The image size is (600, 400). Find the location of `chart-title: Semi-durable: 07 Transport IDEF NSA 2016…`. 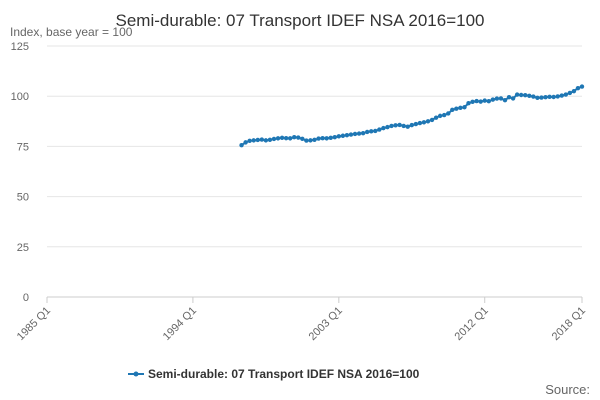

chart-title: Semi-durable: 07 Transport IDEF NSA 2016… is located at coordinates (299, 20).